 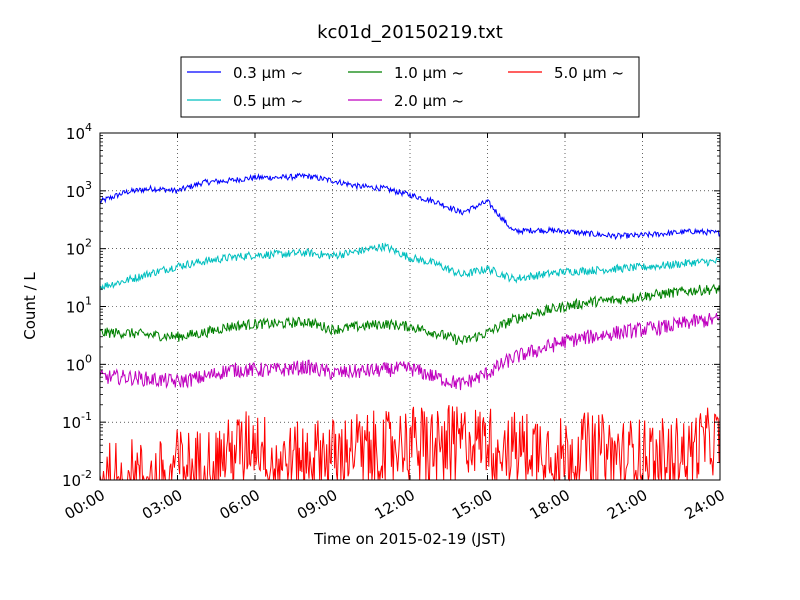 I want to click on legend-label: 0.3 μm ~, so click(x=268, y=73).